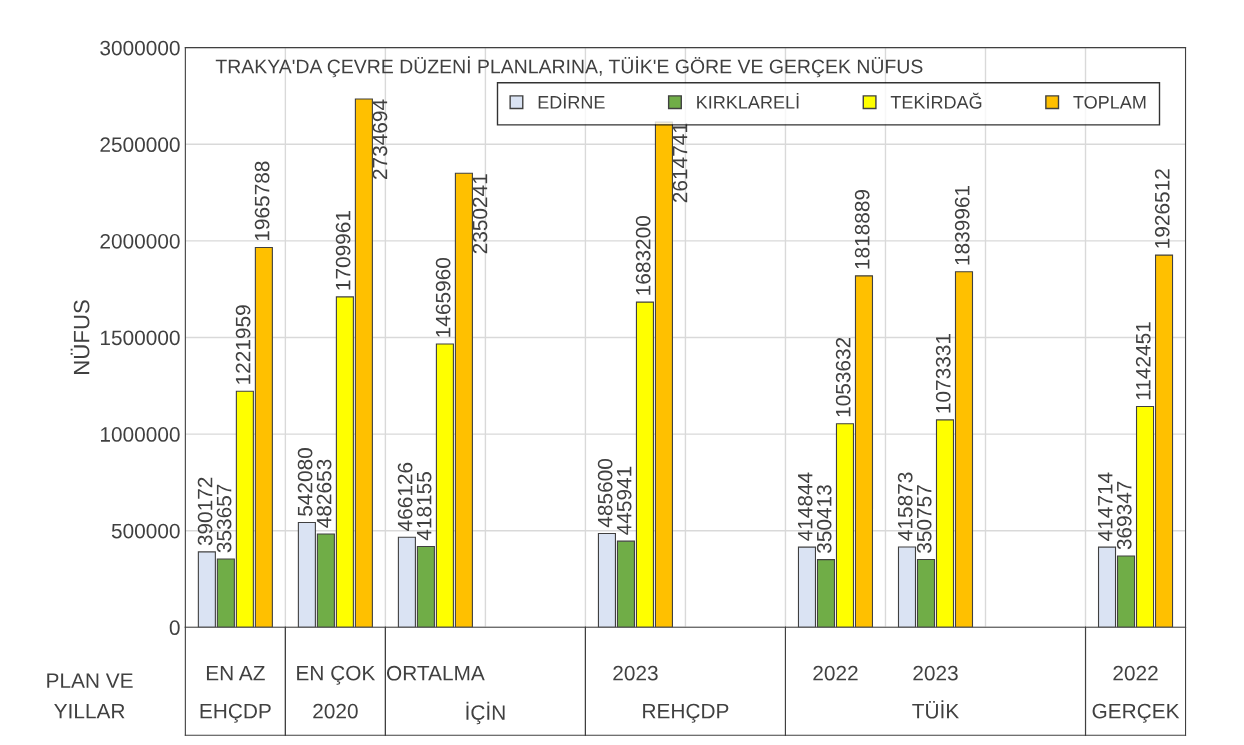  Describe the element at coordinates (1109, 102) in the screenshot. I see `legend-label: TOPLAM` at that location.